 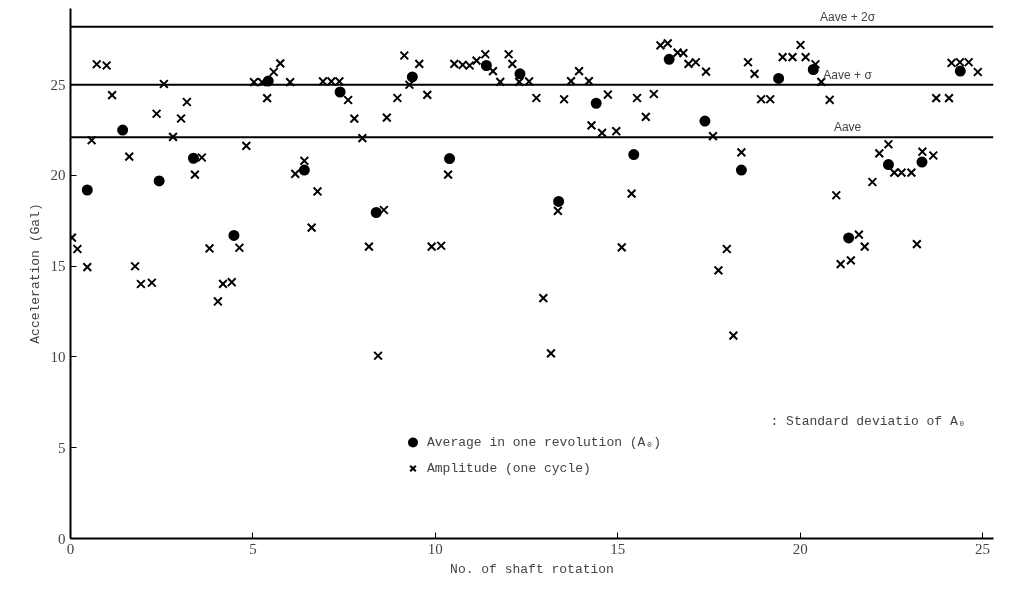 What do you see at coordinates (58, 356) in the screenshot?
I see `y-tick-label: 10` at bounding box center [58, 356].